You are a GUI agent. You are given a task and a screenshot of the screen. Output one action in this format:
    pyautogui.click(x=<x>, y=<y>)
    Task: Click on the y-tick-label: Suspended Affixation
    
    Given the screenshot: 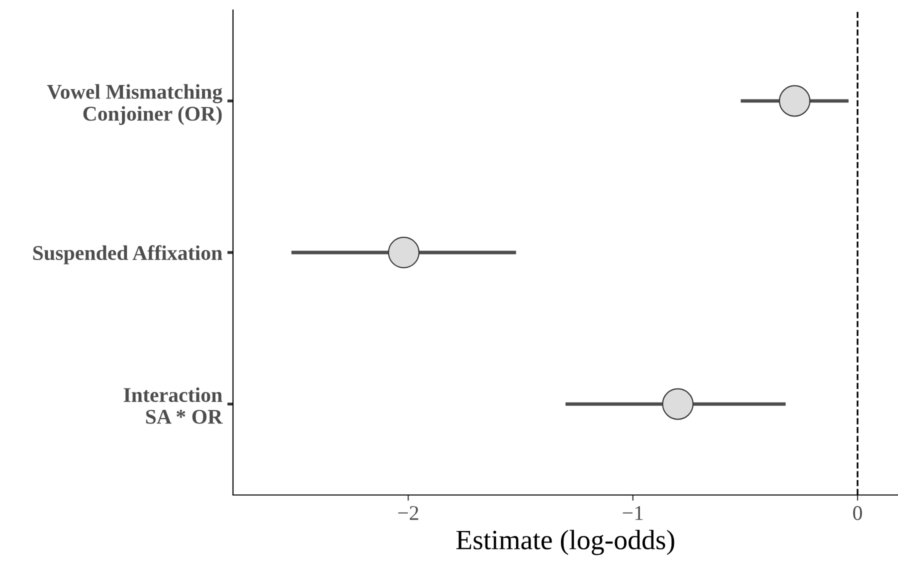 What is the action you would take?
    pyautogui.click(x=127, y=254)
    